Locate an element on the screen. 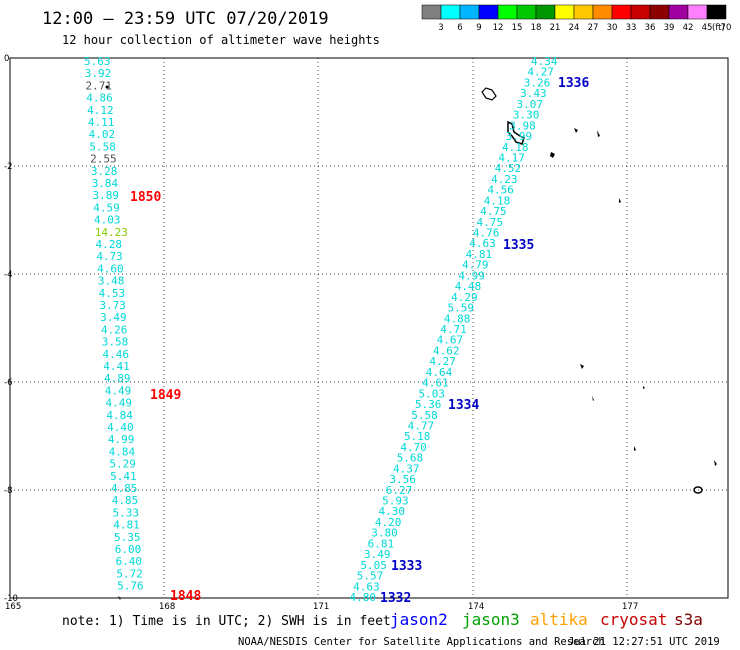  satellite-legend-cryosat: cryosat is located at coordinates (633, 619).